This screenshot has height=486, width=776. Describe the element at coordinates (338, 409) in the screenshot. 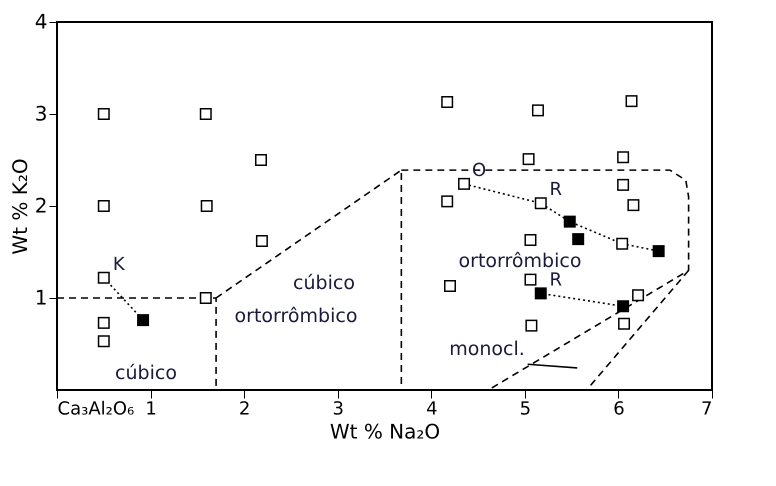

I see `x-tick-label: 3` at that location.